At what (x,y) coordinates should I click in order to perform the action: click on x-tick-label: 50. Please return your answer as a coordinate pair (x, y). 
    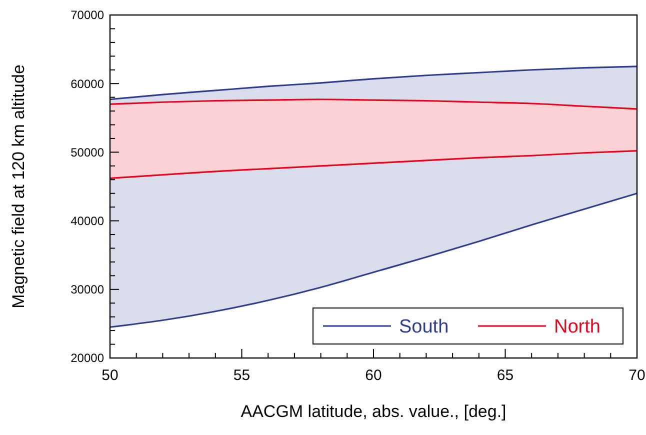
    Looking at the image, I should click on (110, 375).